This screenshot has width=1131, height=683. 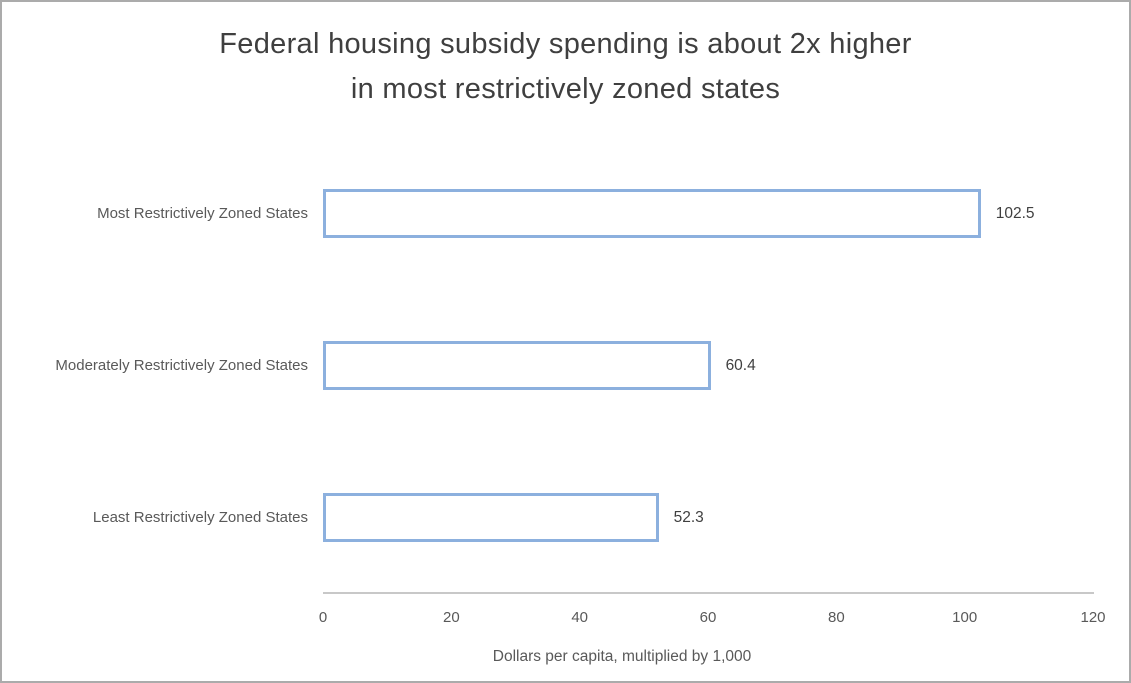 I want to click on bar-least-restrictive, so click(x=491, y=517).